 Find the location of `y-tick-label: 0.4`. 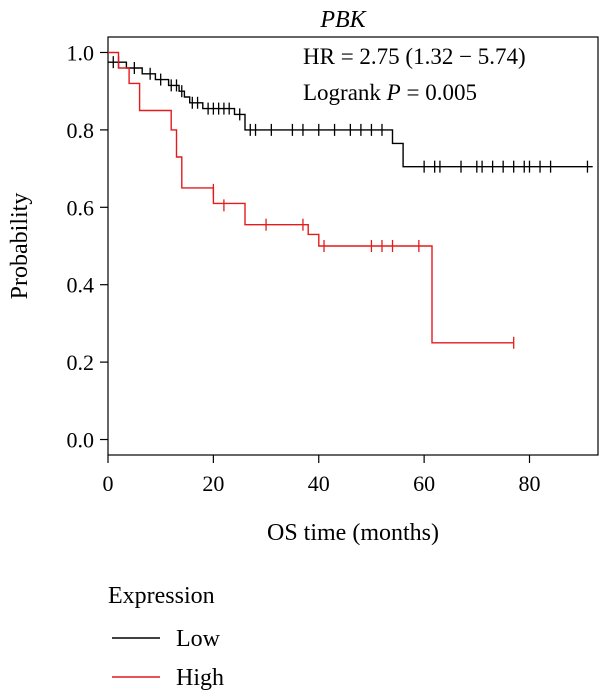

y-tick-label: 0.4 is located at coordinates (81, 285).